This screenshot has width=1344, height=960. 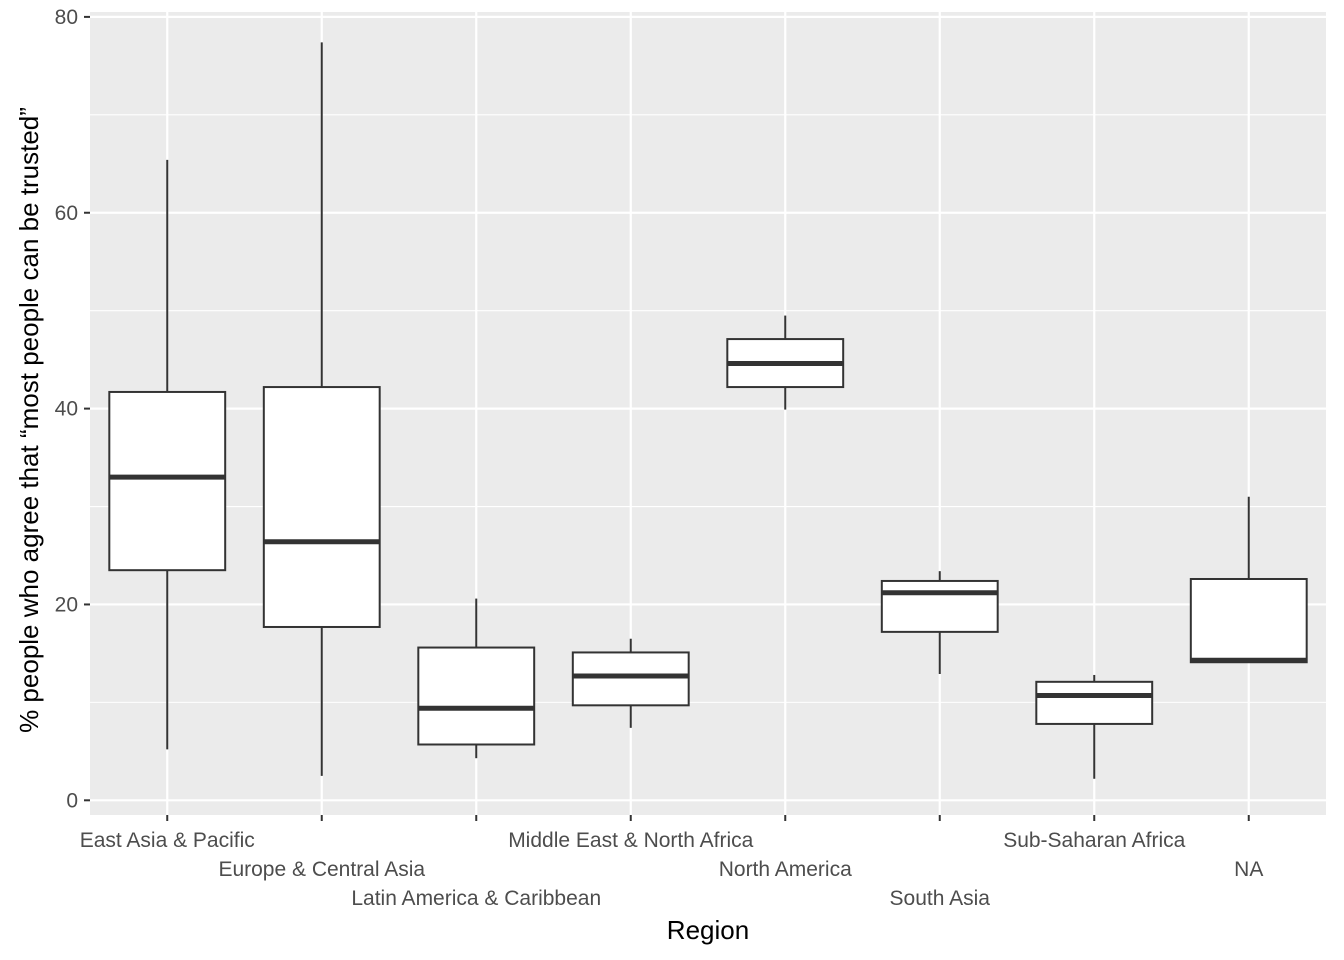 What do you see at coordinates (1248, 869) in the screenshot?
I see `x-tick-label: NA` at bounding box center [1248, 869].